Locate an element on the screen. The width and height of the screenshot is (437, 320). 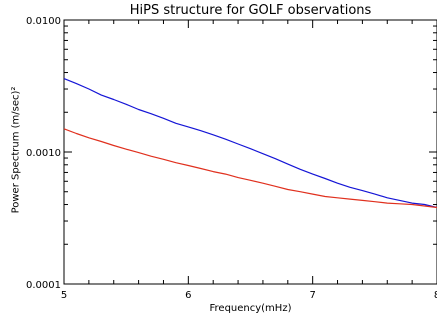
chart-title: HiPS structure for GOLF observations is located at coordinates (250, 10).